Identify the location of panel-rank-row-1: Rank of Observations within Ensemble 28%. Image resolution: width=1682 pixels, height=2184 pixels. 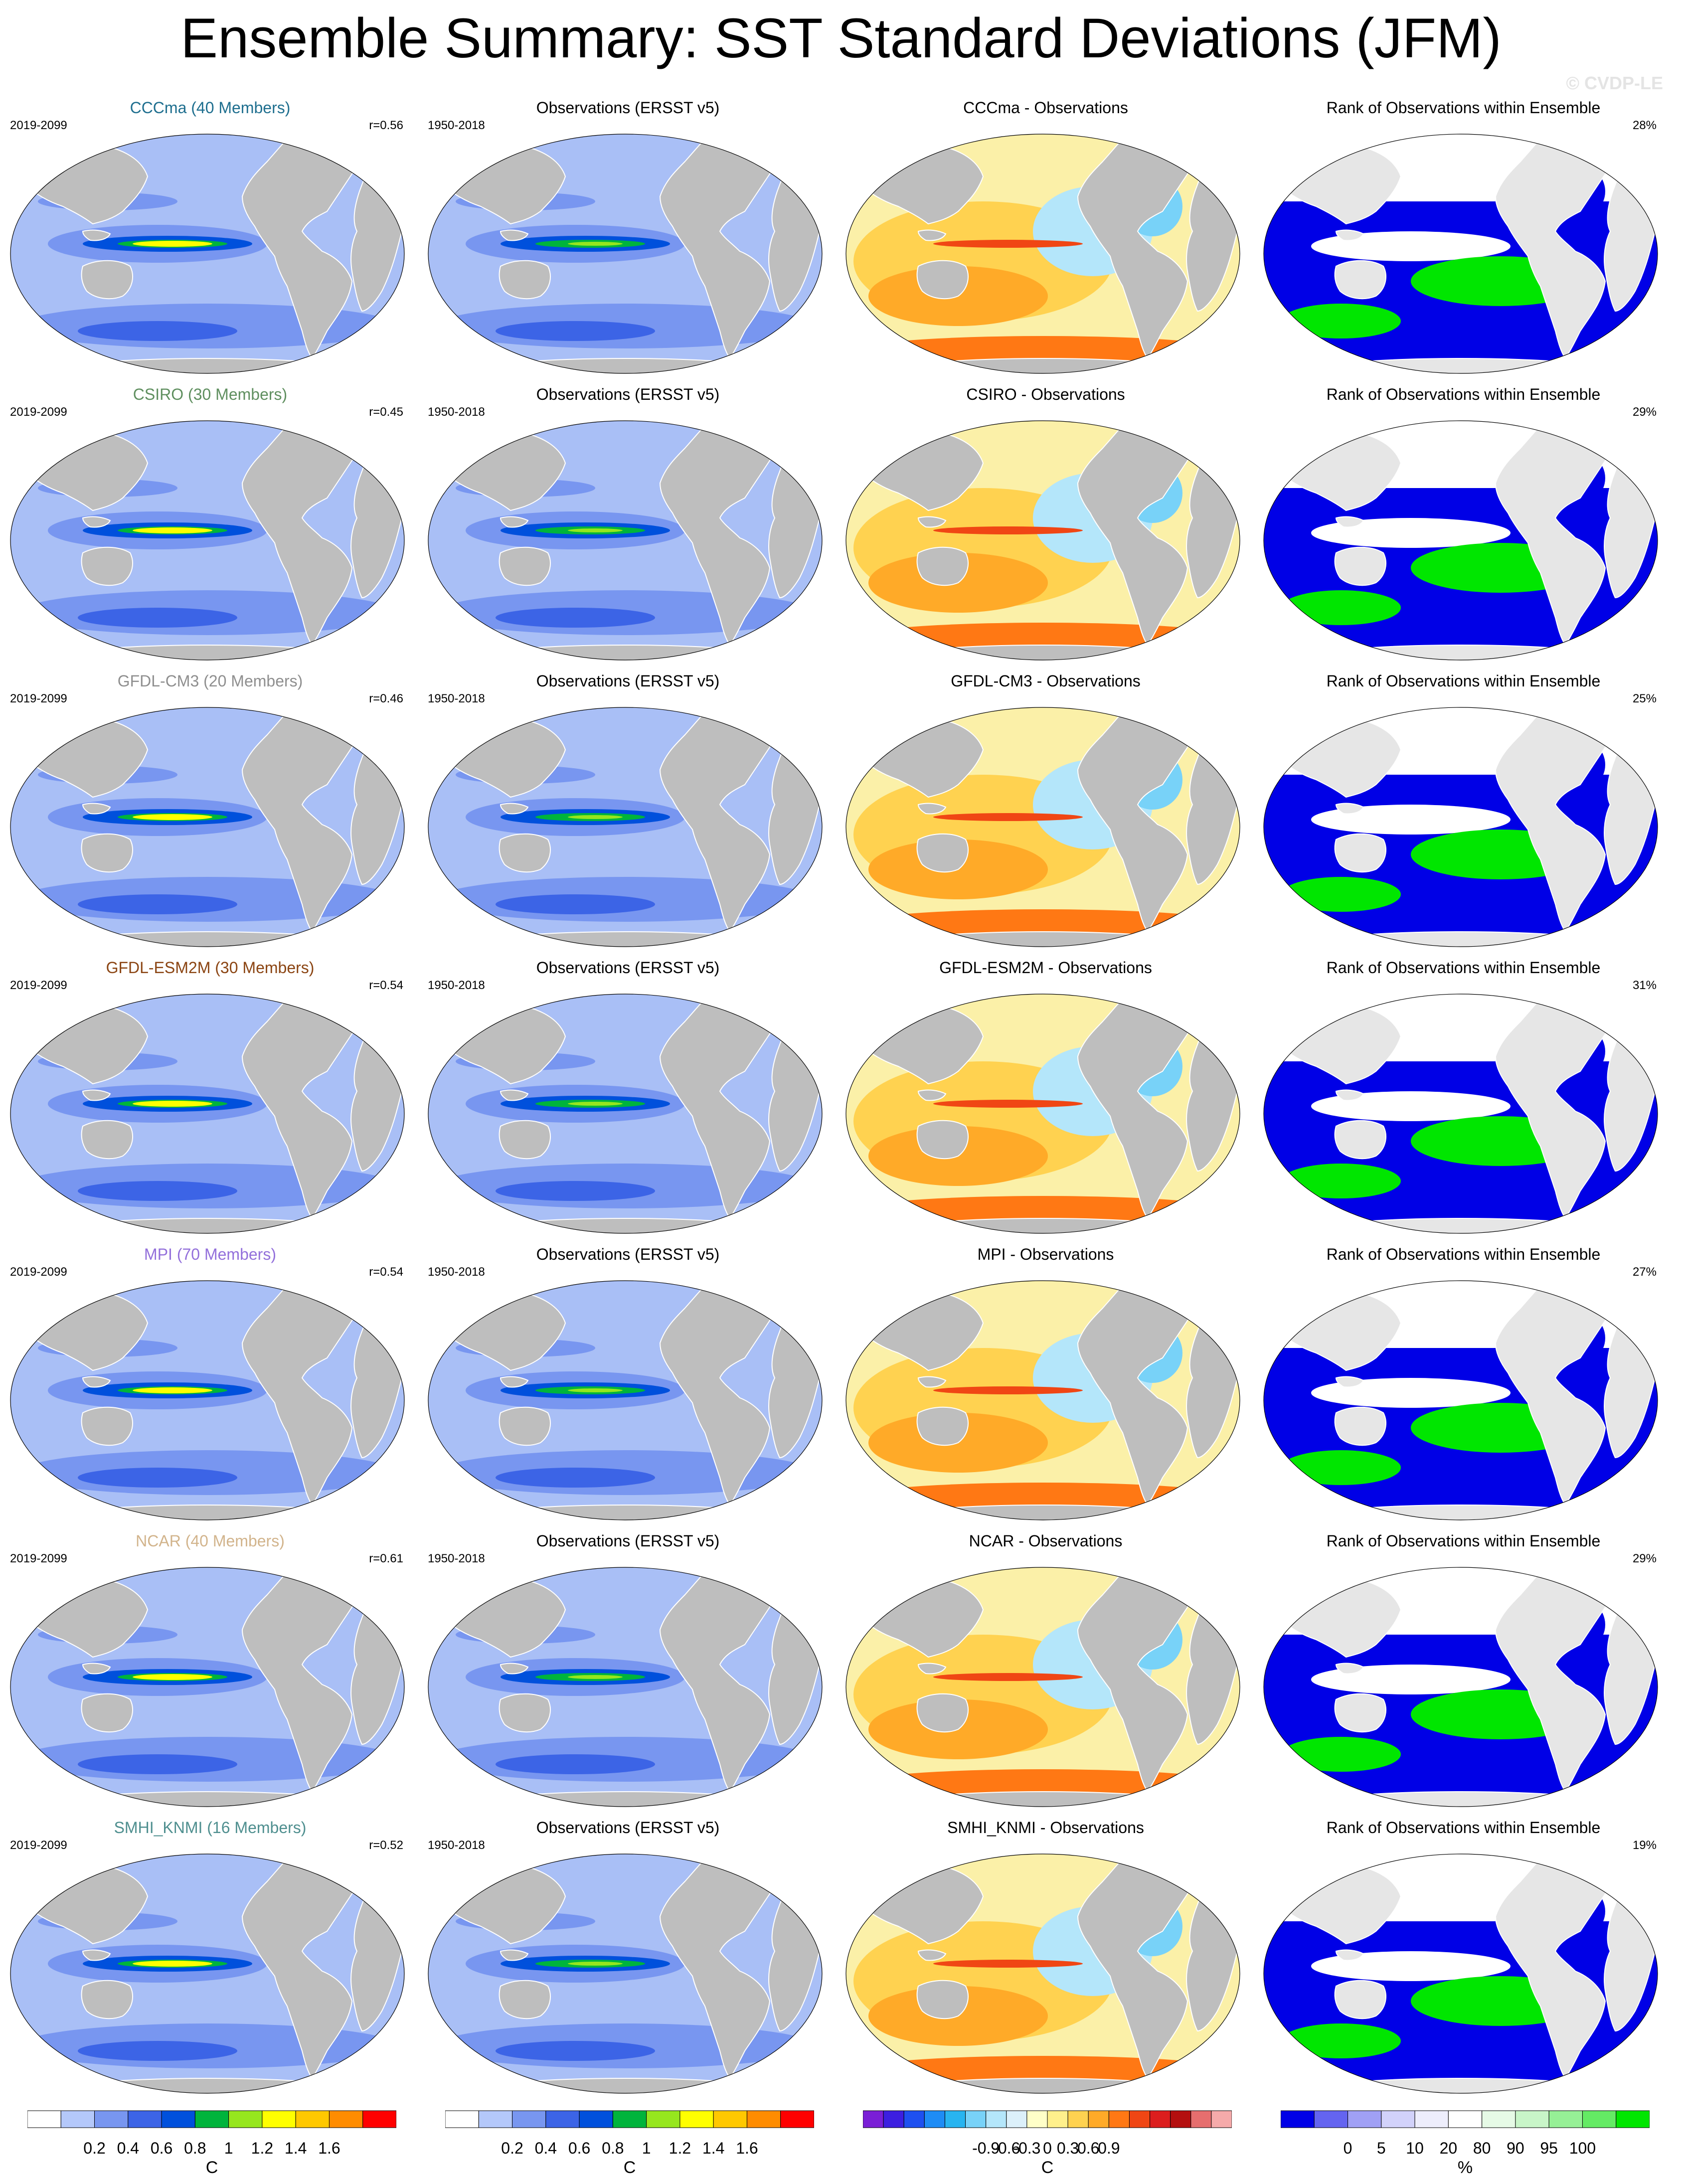
(1463, 236).